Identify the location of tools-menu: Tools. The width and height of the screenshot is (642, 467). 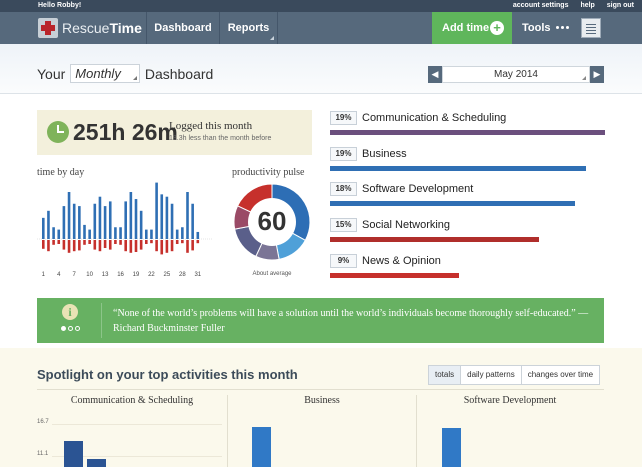
(544, 28).